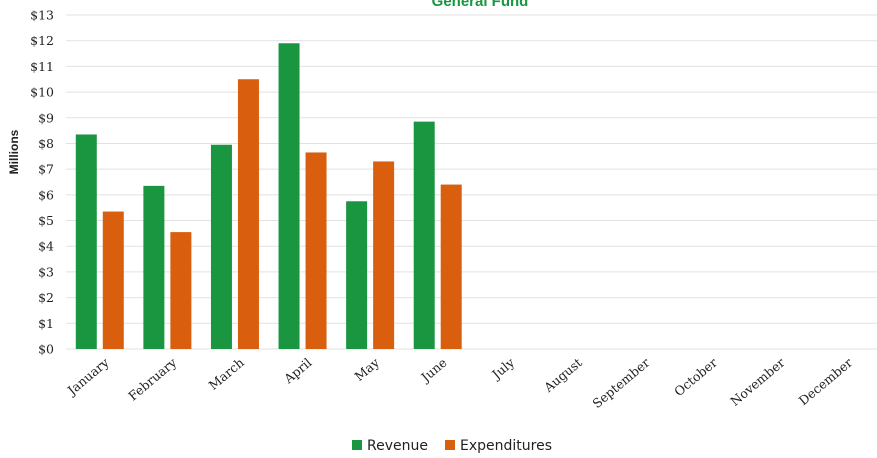  What do you see at coordinates (226, 374) in the screenshot?
I see `x-tick-label: March` at bounding box center [226, 374].